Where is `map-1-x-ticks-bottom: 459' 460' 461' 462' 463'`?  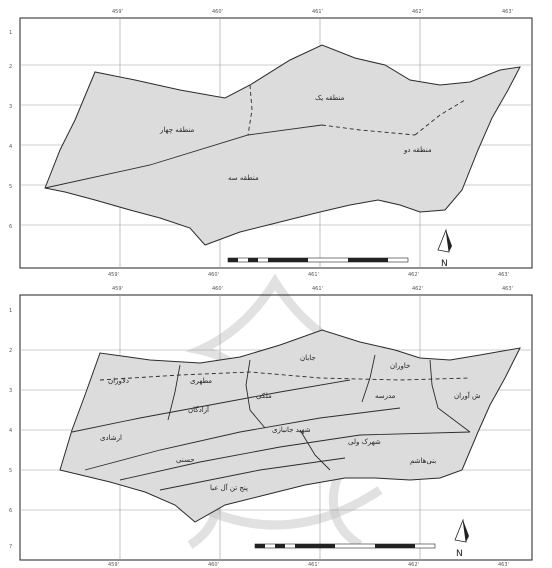 map-1-x-ticks-bottom: 459' 460' 461' 462' 463' is located at coordinates (308, 275).